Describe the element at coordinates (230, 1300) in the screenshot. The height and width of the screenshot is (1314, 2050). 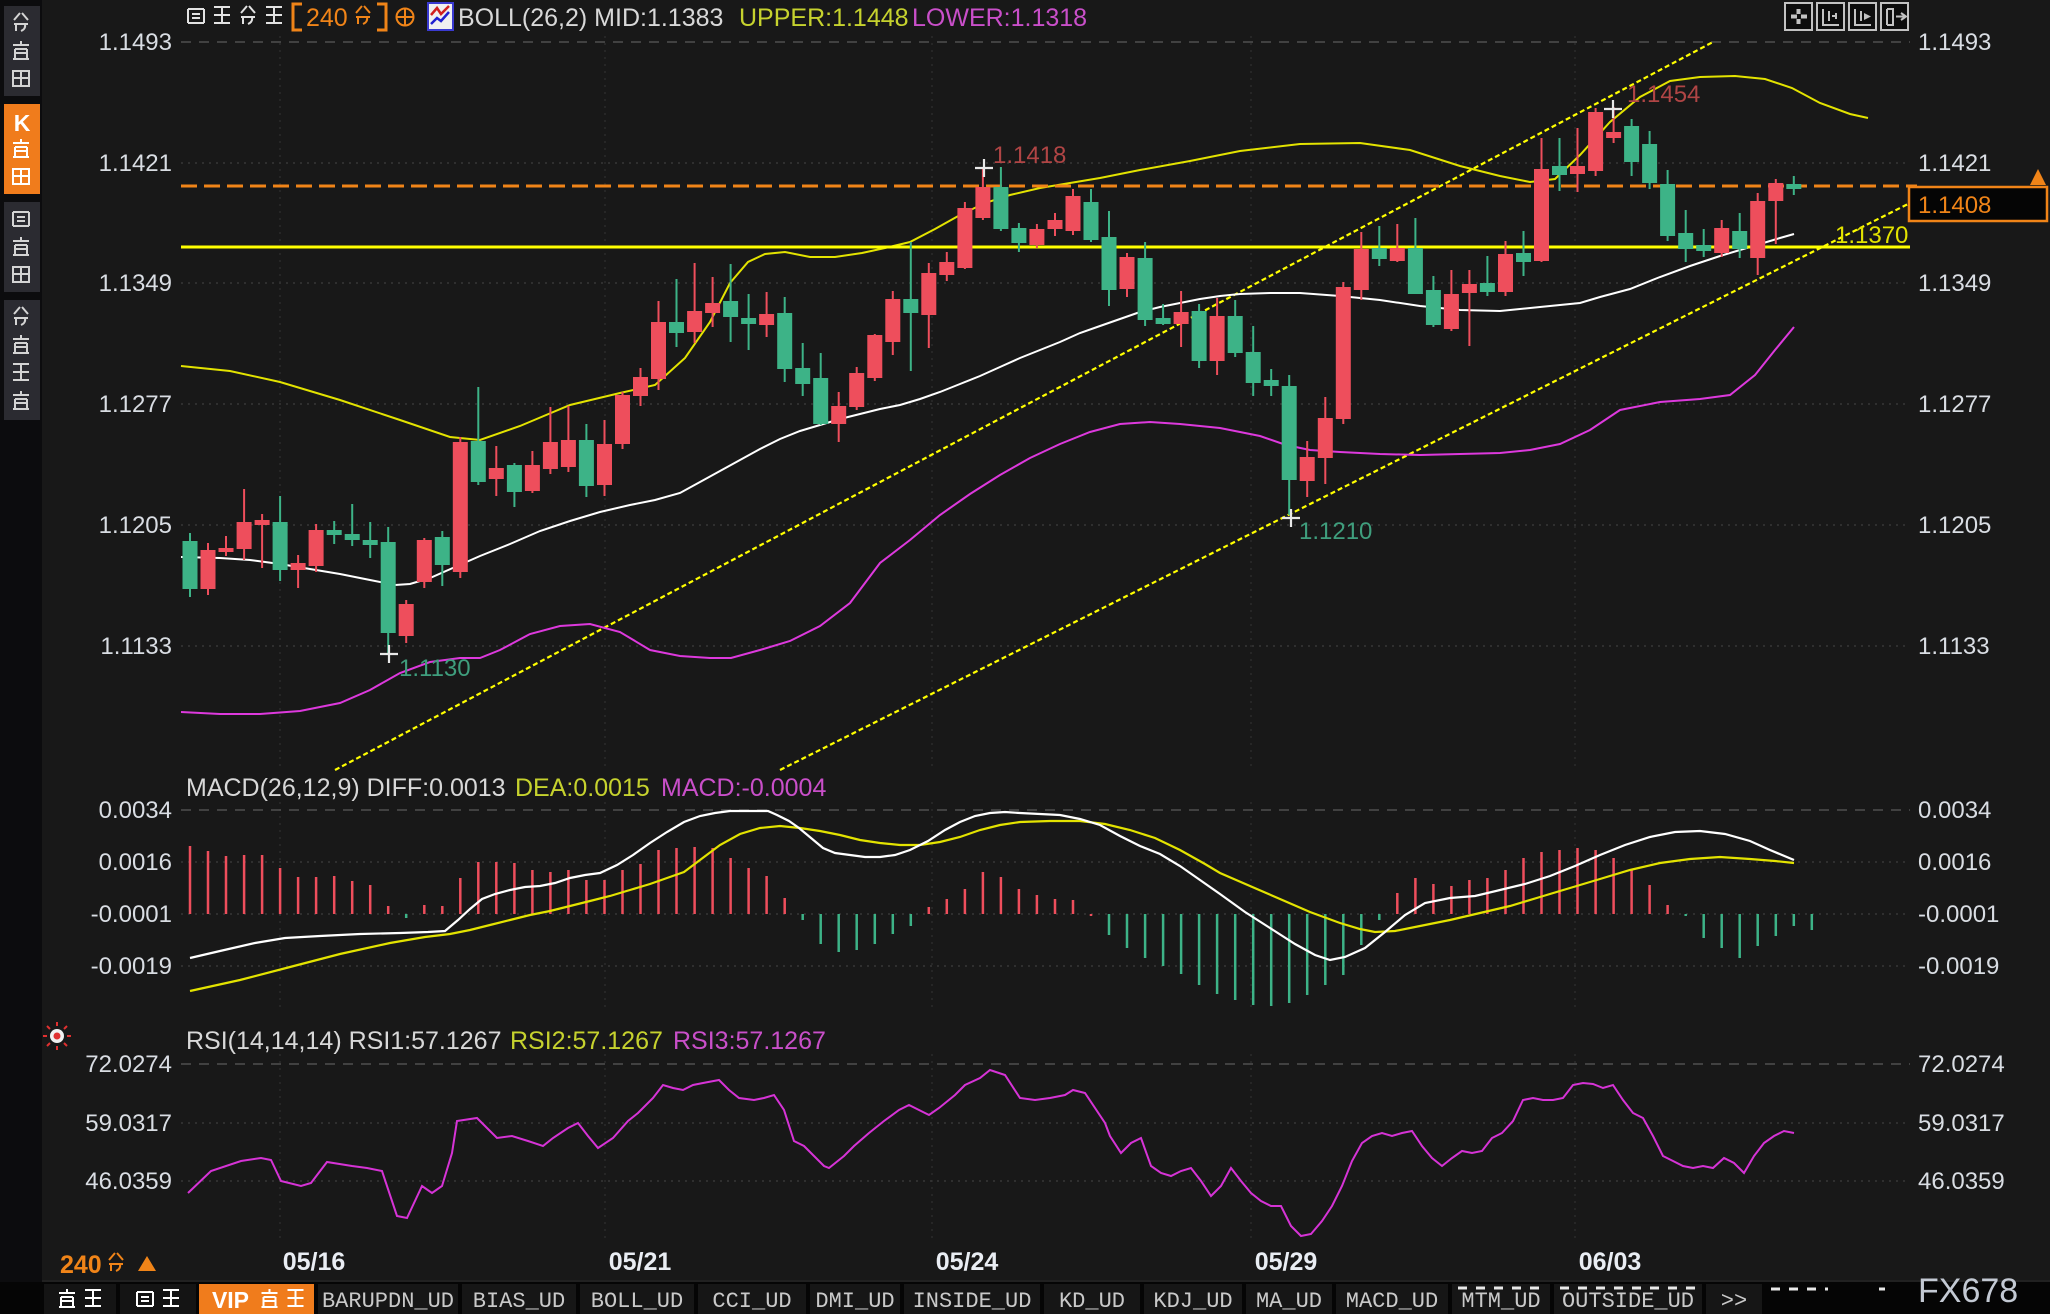
I see `svg-text: VIP` at that location.